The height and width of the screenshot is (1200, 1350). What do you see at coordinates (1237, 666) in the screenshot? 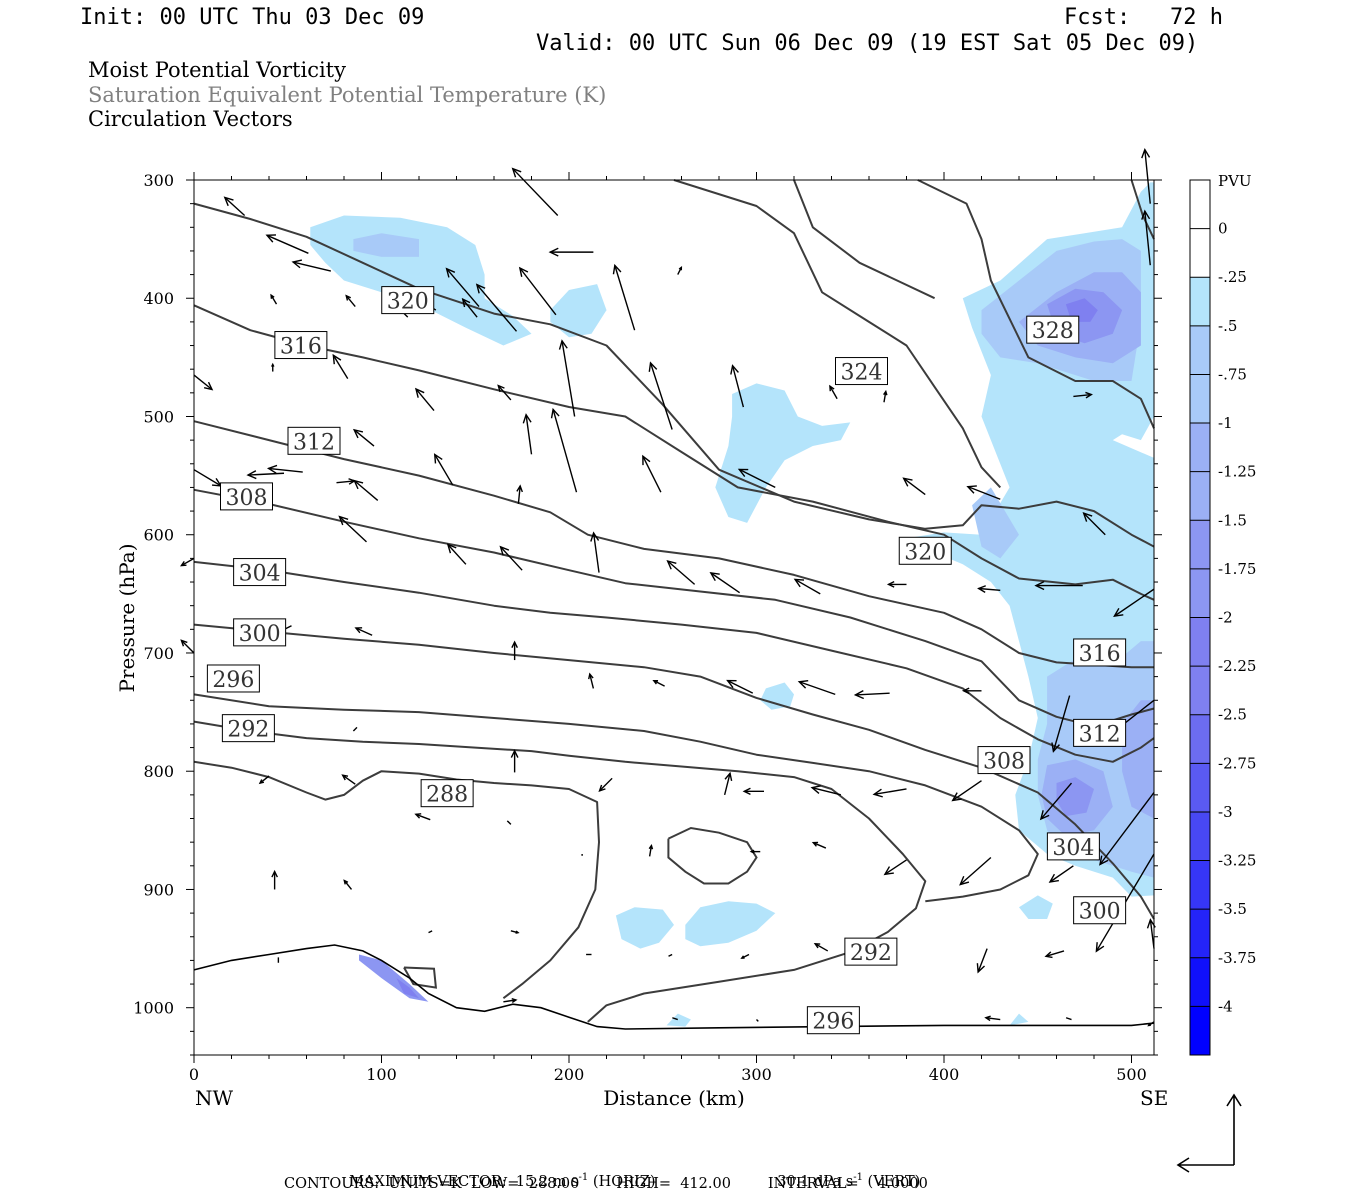
I see `colorbar-label: -2.25` at bounding box center [1237, 666].